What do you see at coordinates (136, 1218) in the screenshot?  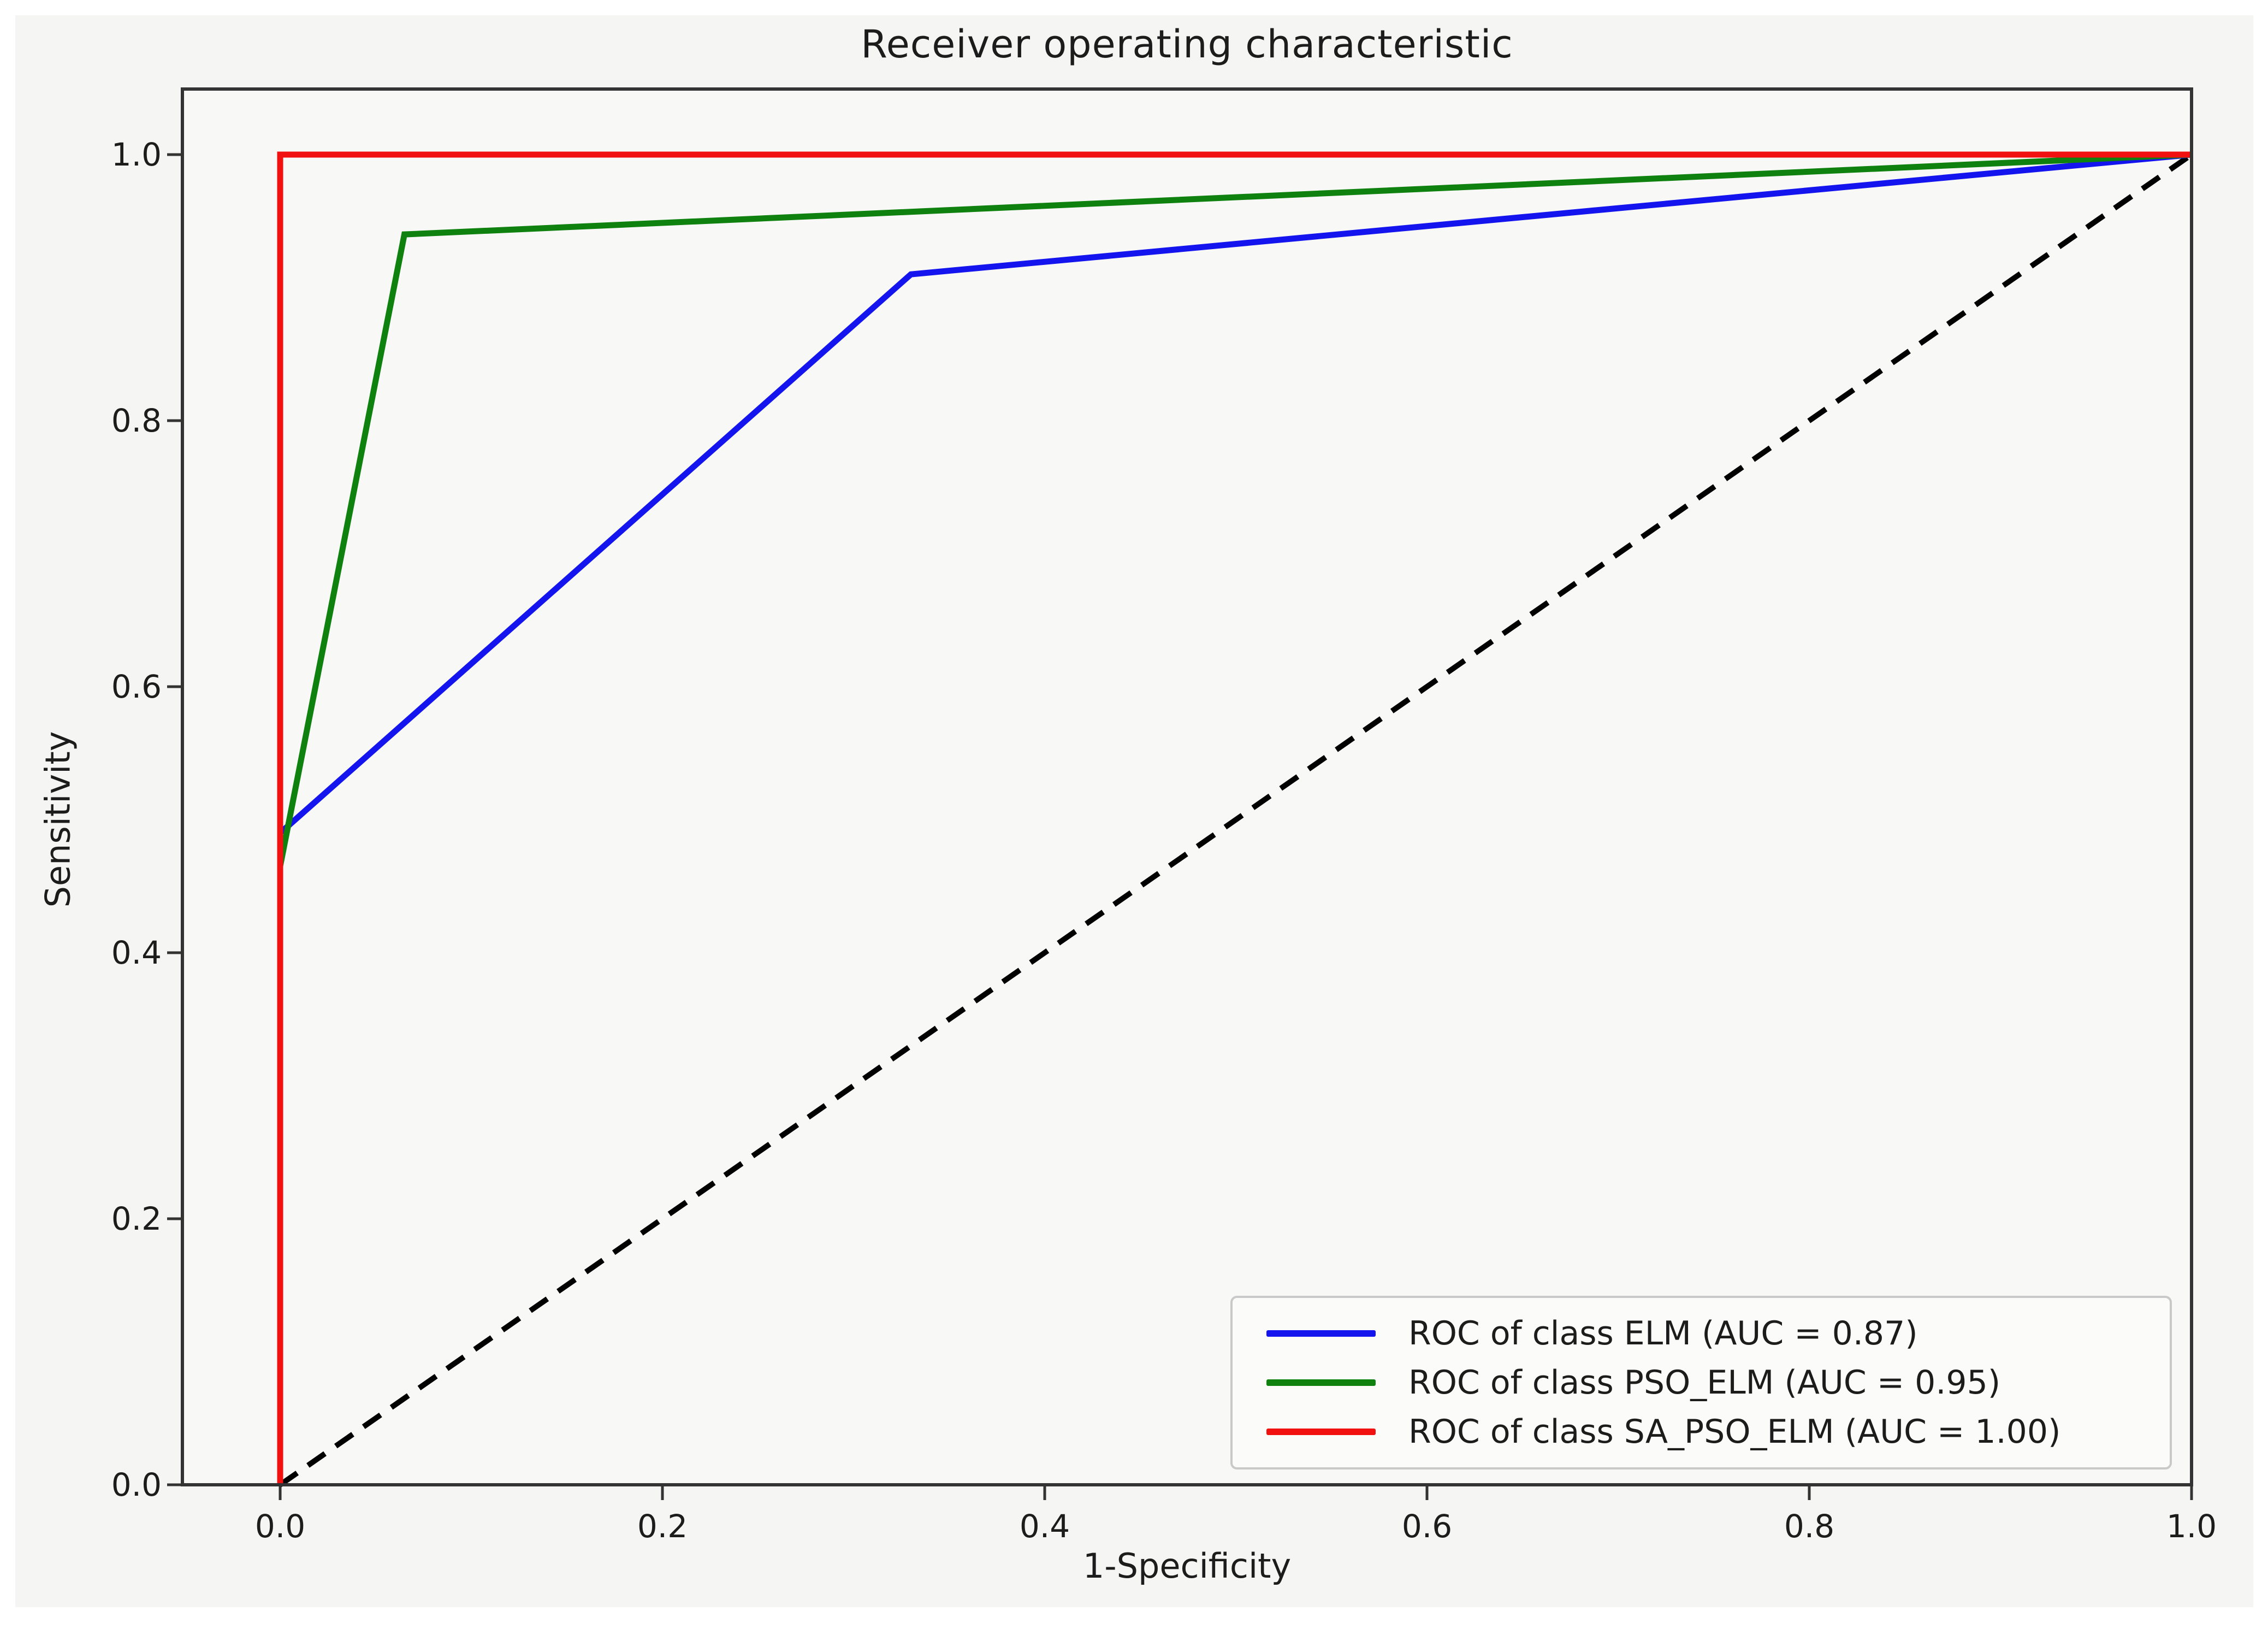 I see `y-tick-label: 0.2` at bounding box center [136, 1218].